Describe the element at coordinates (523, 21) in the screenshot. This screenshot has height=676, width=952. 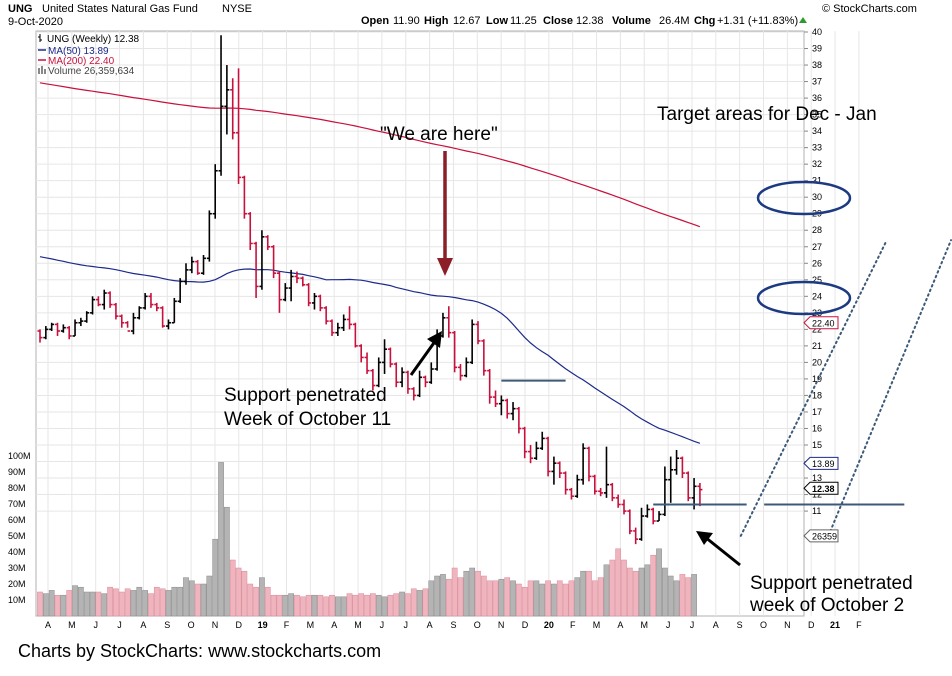
I see `low-value: 11.25` at that location.